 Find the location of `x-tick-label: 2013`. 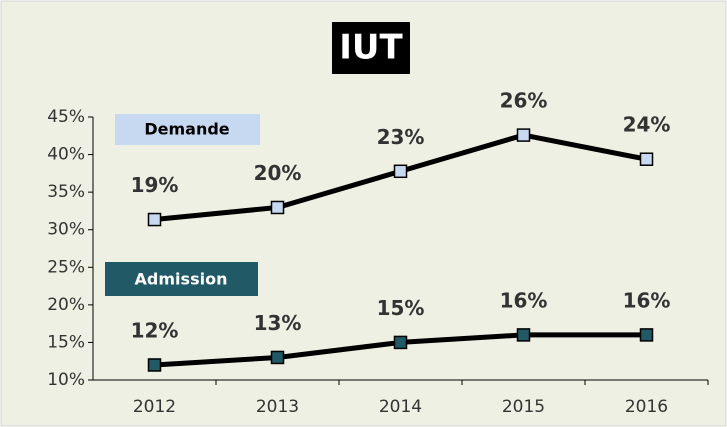

x-tick-label: 2013 is located at coordinates (277, 407).